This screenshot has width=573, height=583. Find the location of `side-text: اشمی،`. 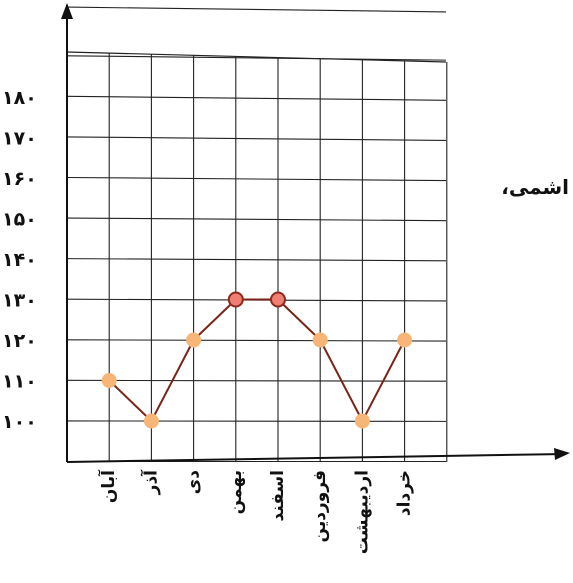

side-text: اشمی، is located at coordinates (535, 187).